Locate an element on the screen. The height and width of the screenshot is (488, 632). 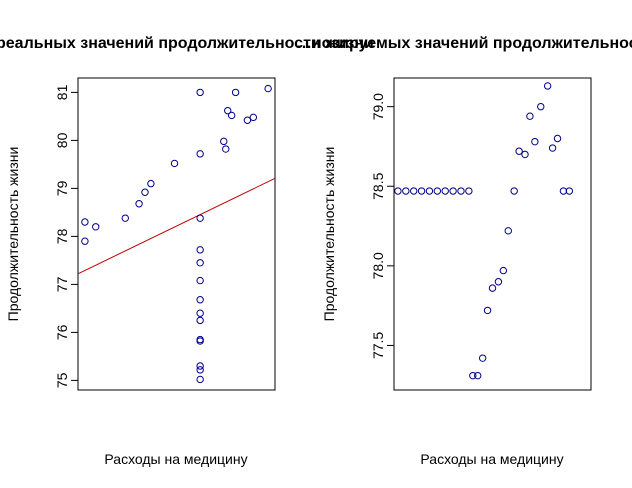
right-y-axis-label: Продолжительность жизни is located at coordinates (329, 234).